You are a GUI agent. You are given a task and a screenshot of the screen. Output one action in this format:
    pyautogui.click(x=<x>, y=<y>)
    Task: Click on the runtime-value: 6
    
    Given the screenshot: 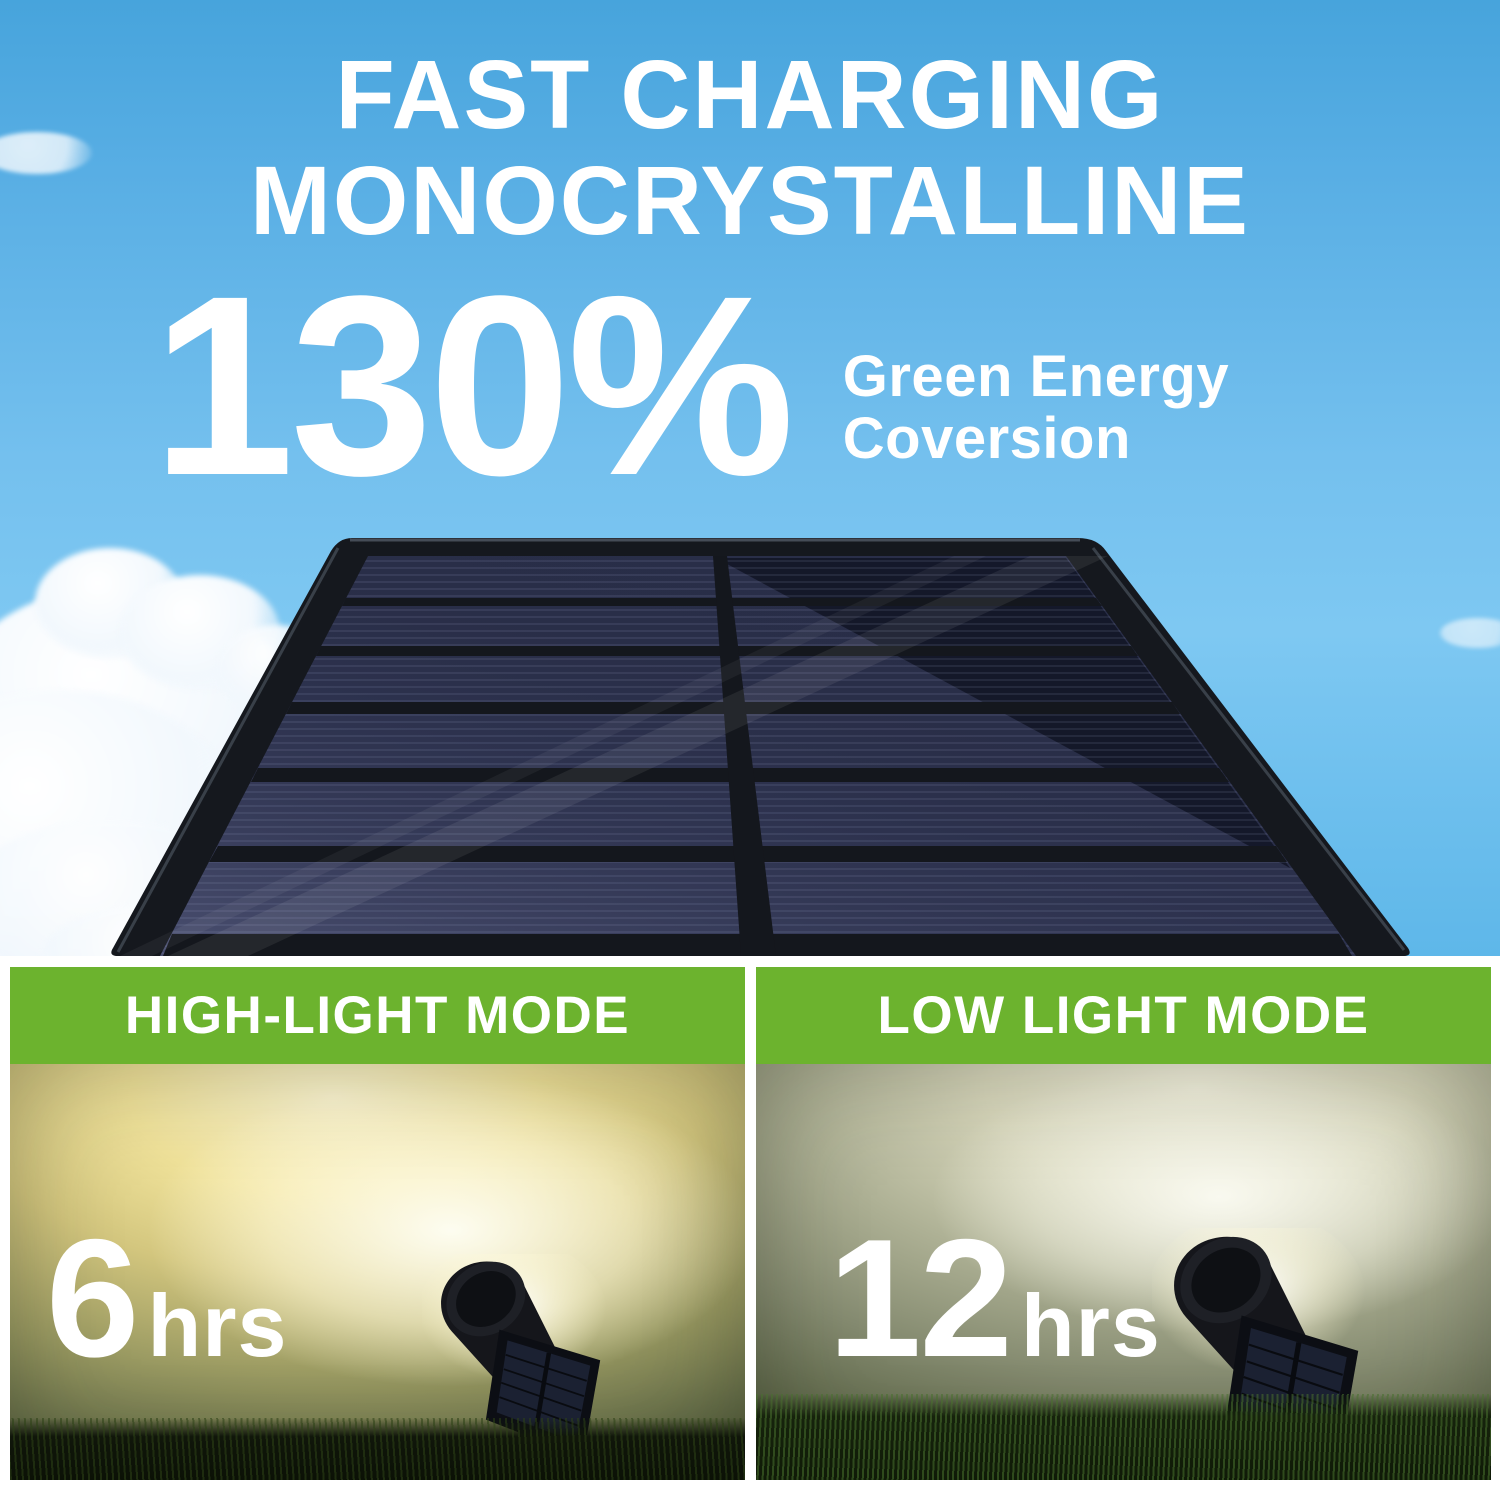 What is the action you would take?
    pyautogui.click(x=92, y=1298)
    